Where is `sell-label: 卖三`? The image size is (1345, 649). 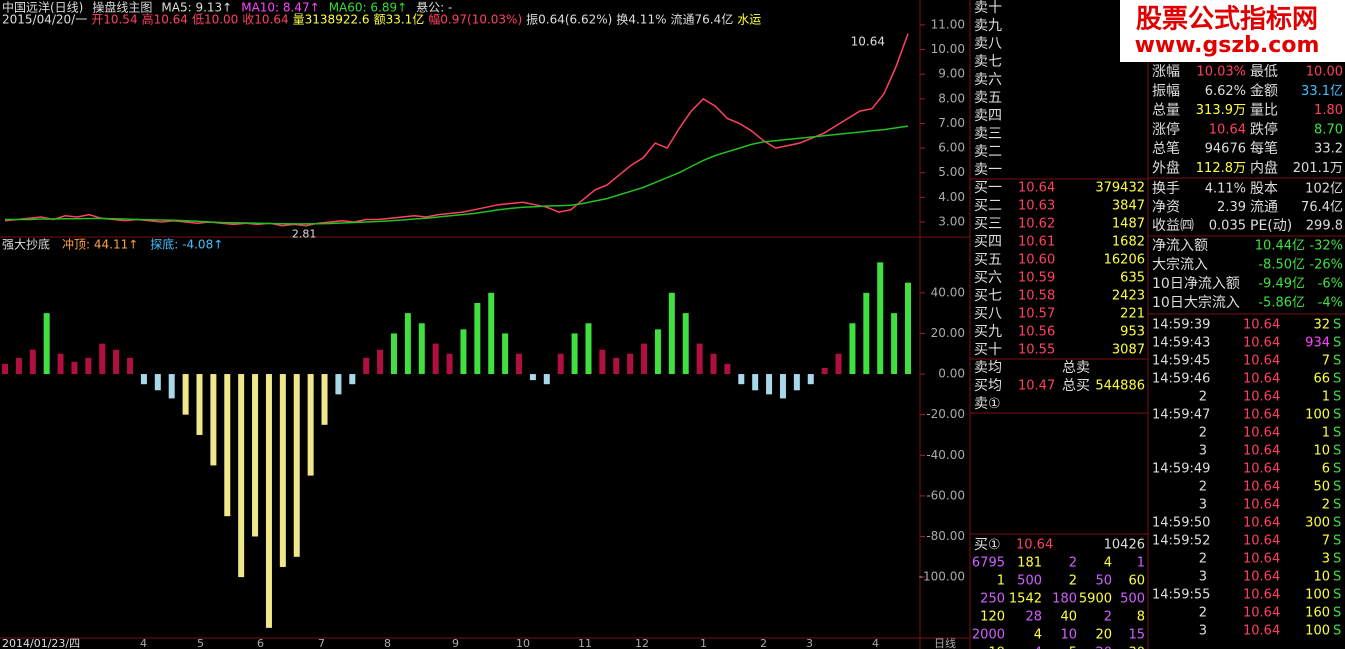 sell-label: 卖三 is located at coordinates (988, 134).